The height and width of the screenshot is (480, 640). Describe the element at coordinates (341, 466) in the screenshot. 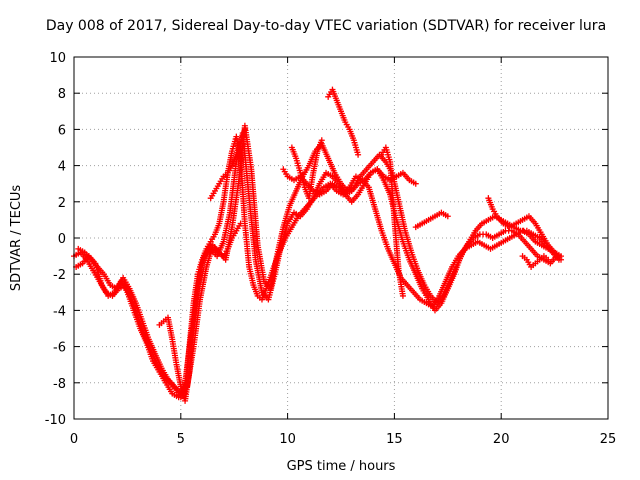

I see `x-axis-label: GPS time / hours` at that location.